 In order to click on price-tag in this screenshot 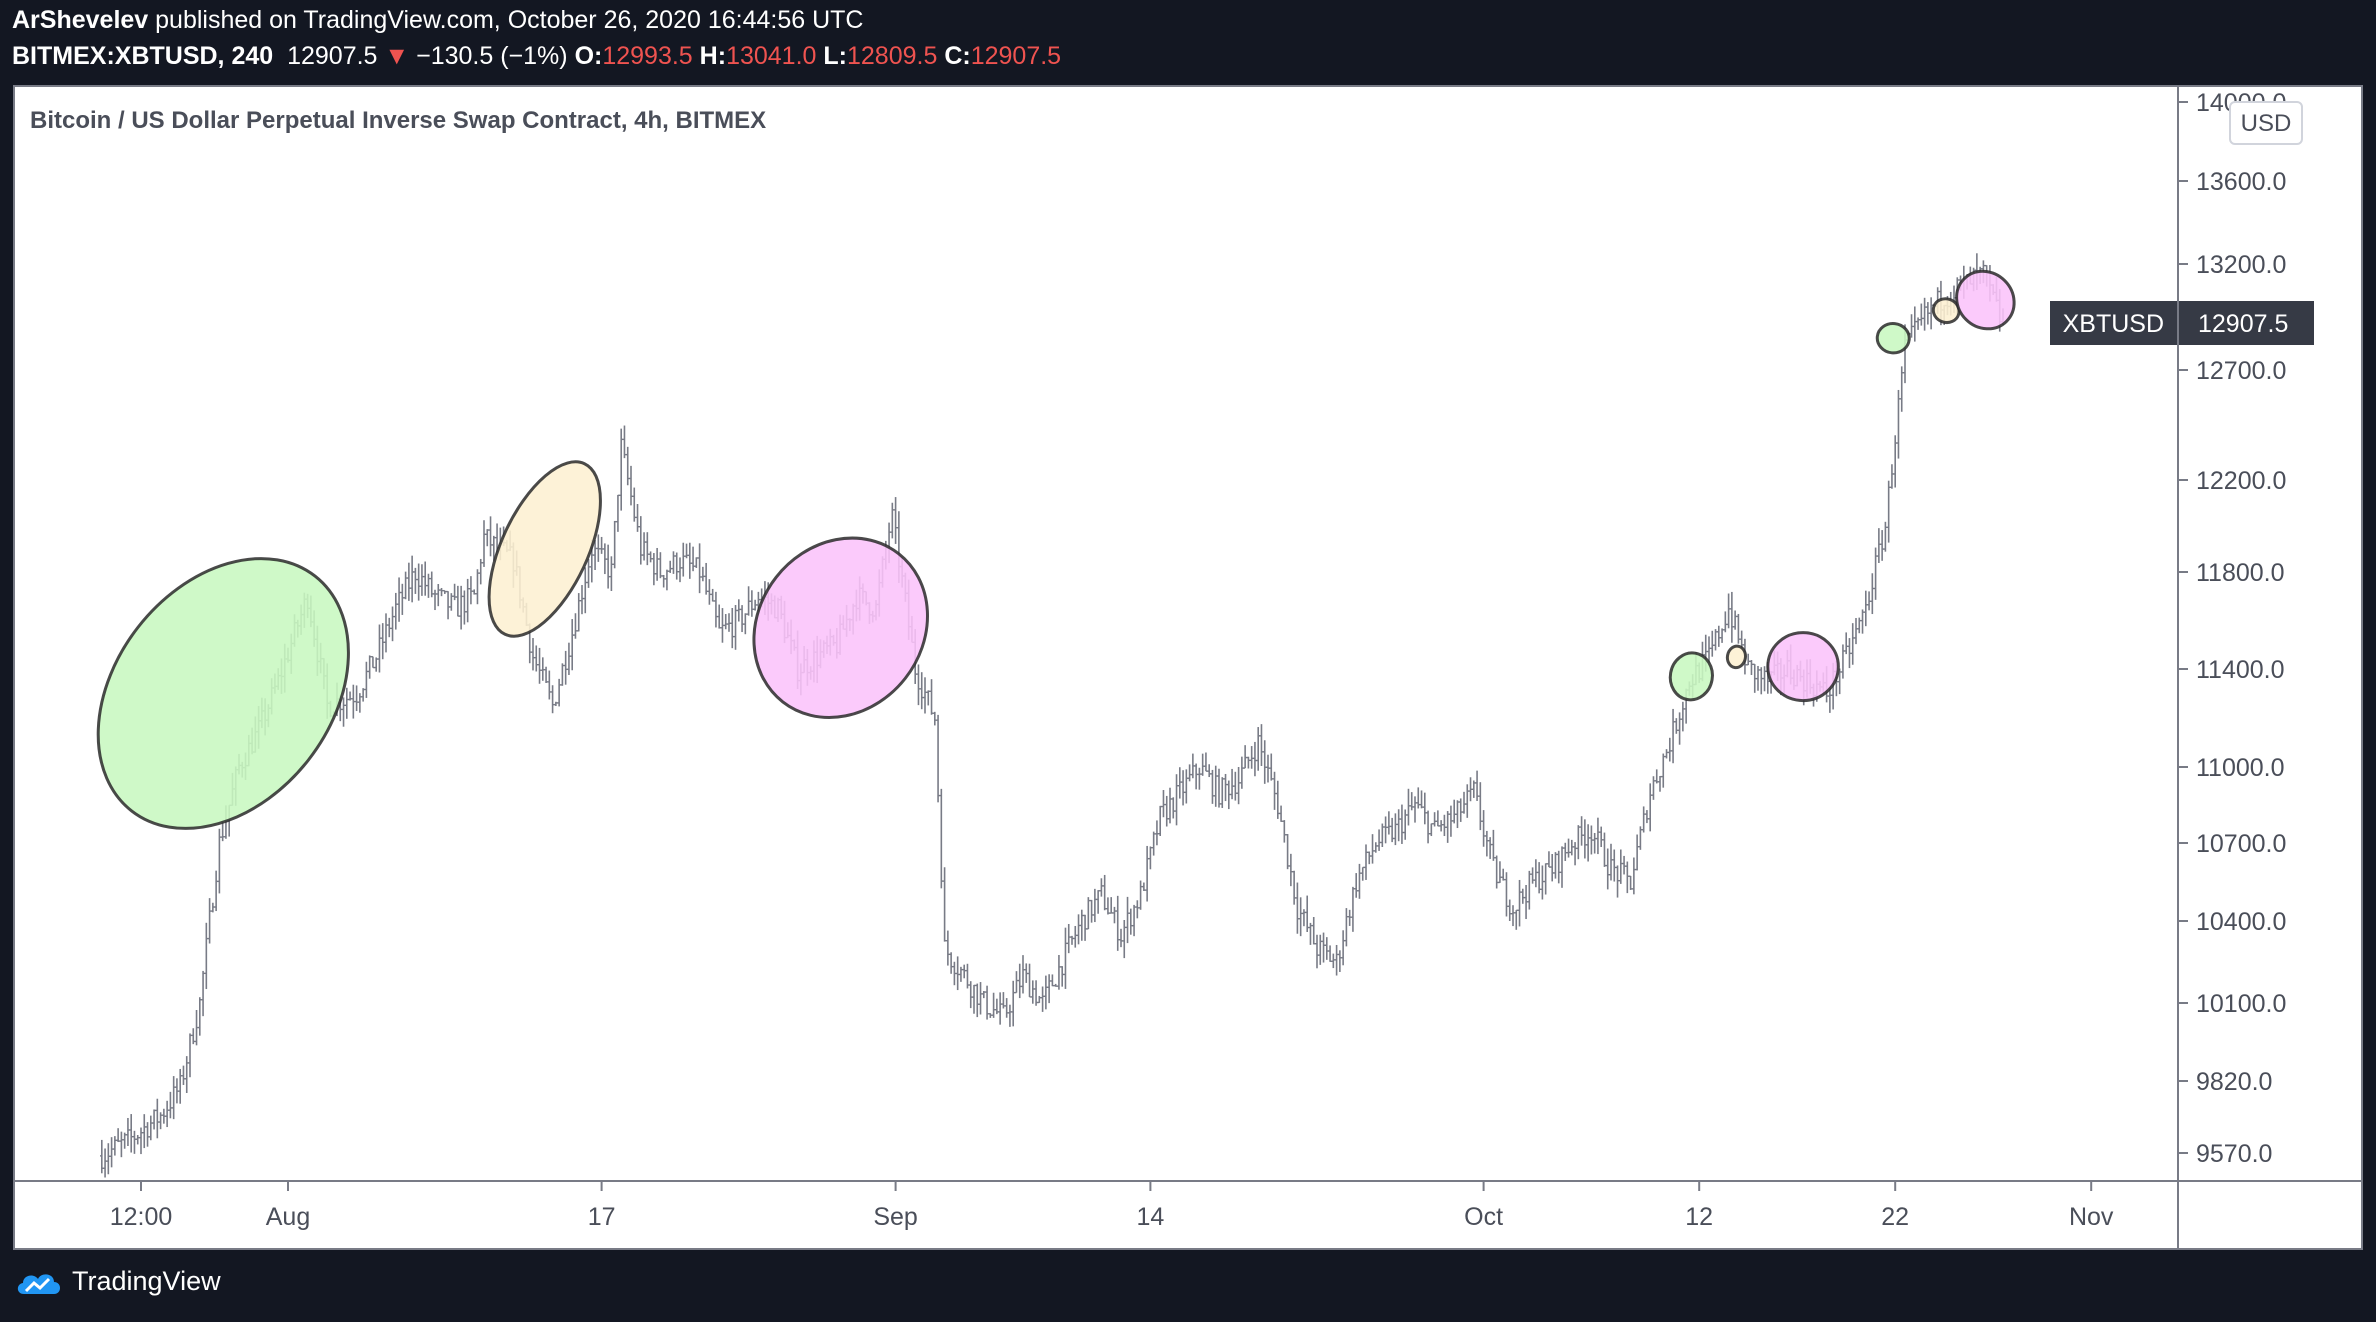, I will do `click(2182, 323)`.